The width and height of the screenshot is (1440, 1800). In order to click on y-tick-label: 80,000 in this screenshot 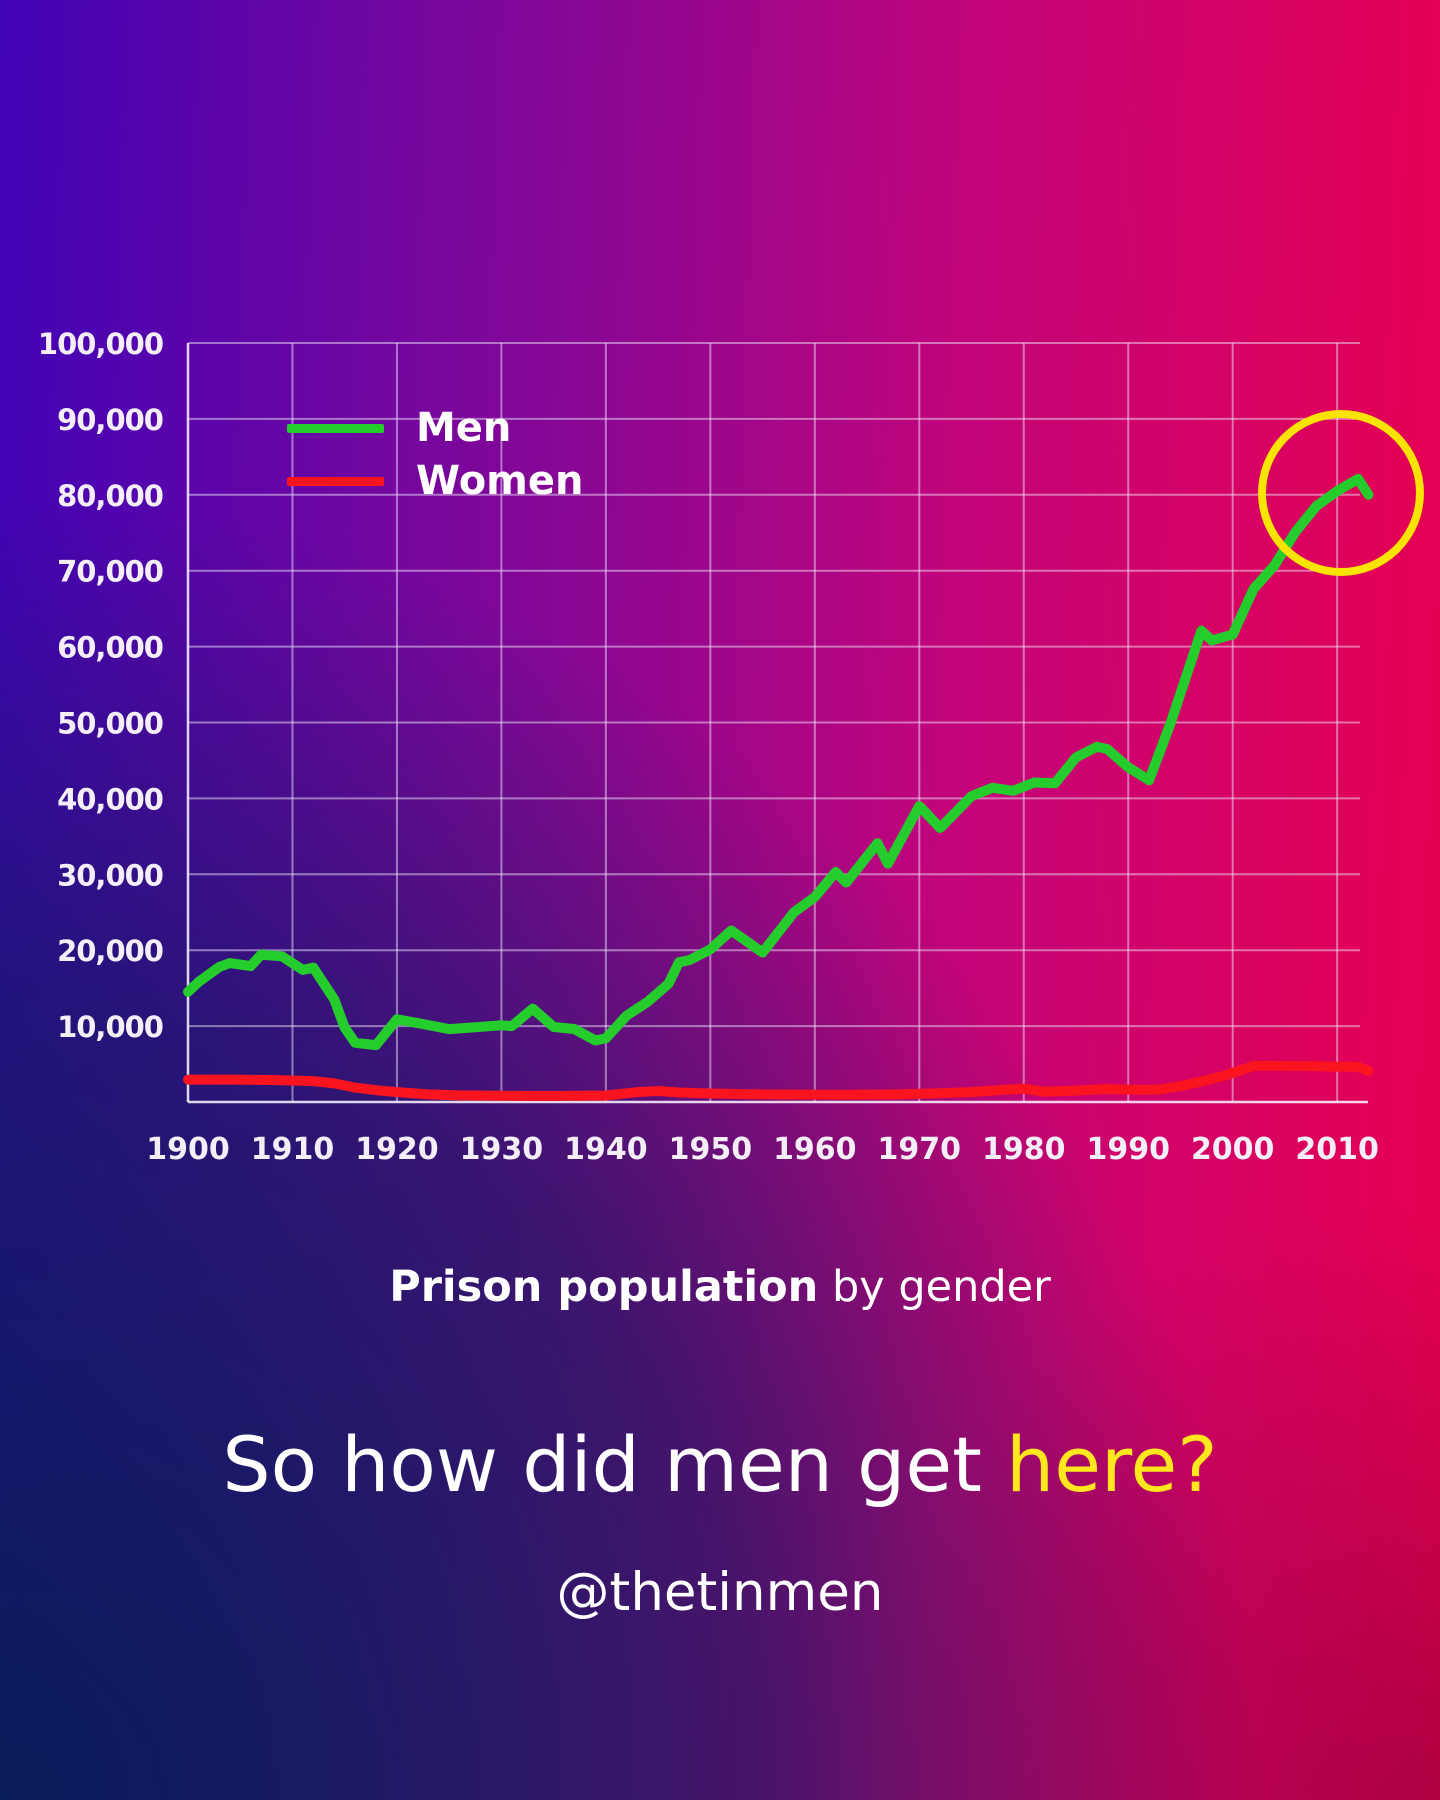, I will do `click(110, 496)`.